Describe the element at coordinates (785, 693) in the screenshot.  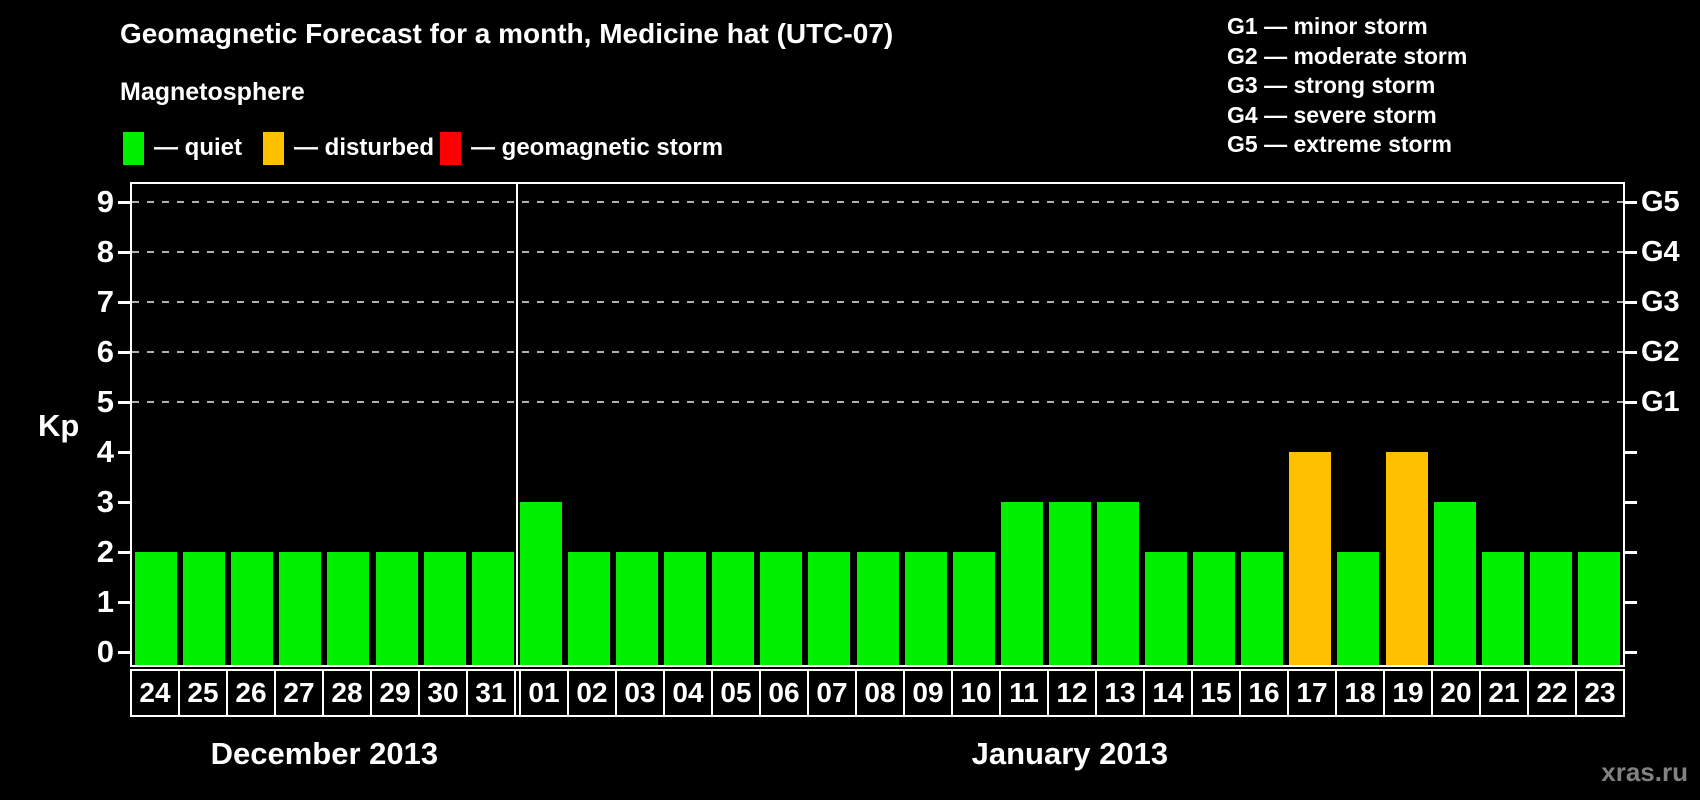
I see `day-cell-06: 06` at that location.